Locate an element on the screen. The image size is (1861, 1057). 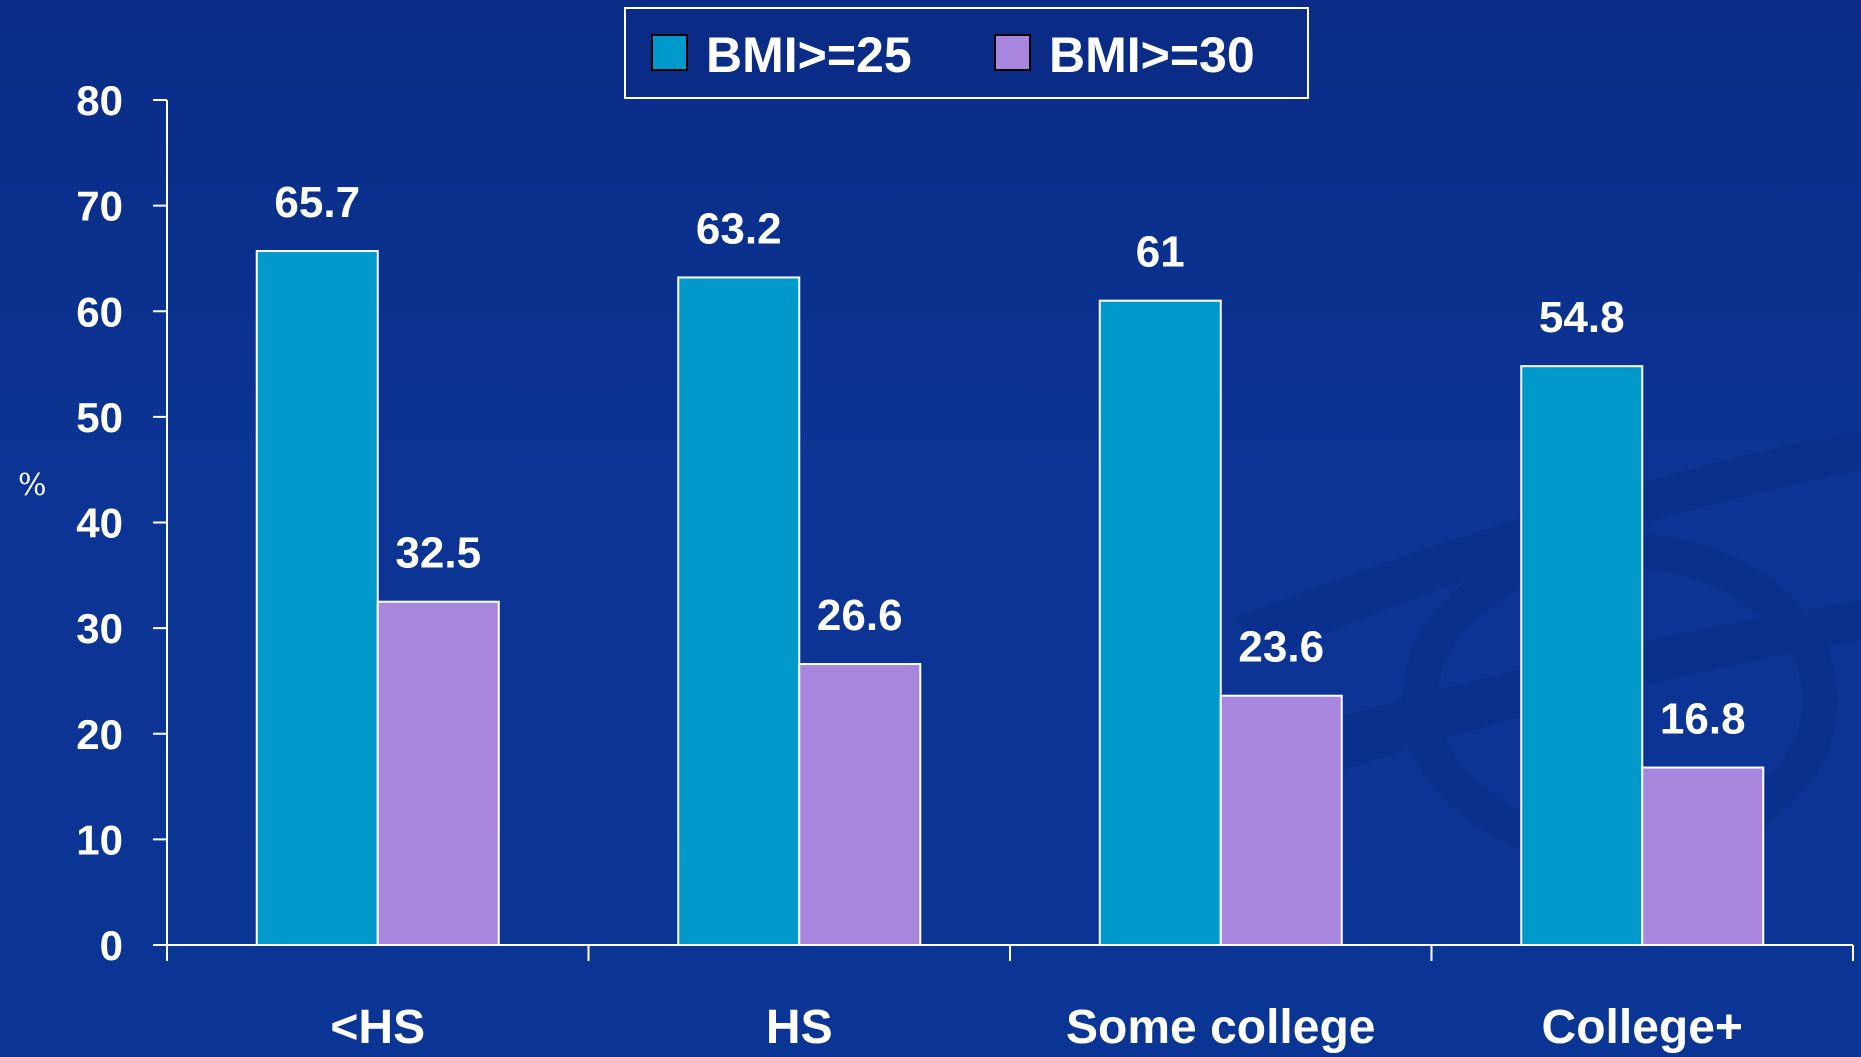
value-label-bmi-30-college: 16.8 is located at coordinates (1703, 719).